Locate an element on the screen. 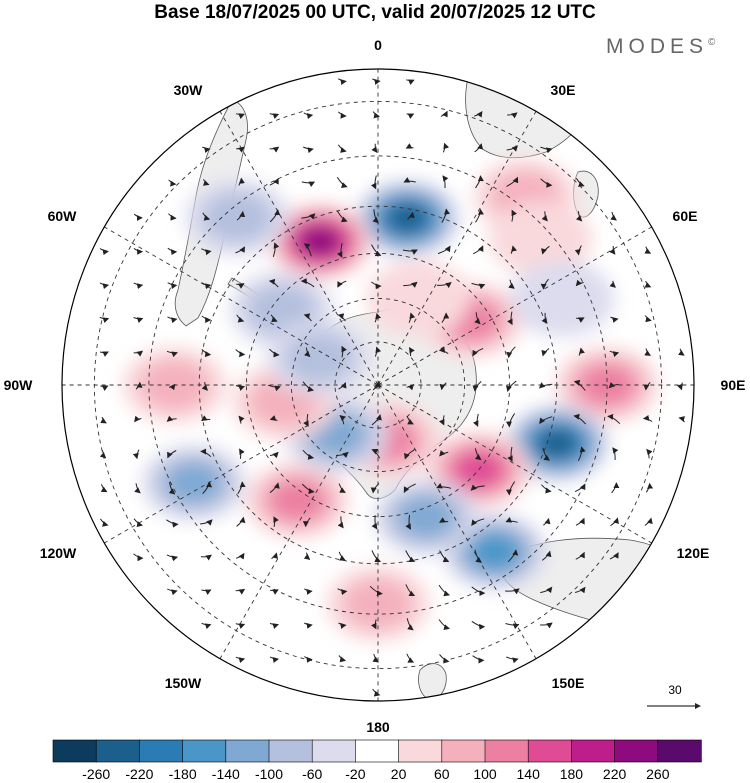 The image size is (750, 783). lon-label-90e: 90E is located at coordinates (733, 385).